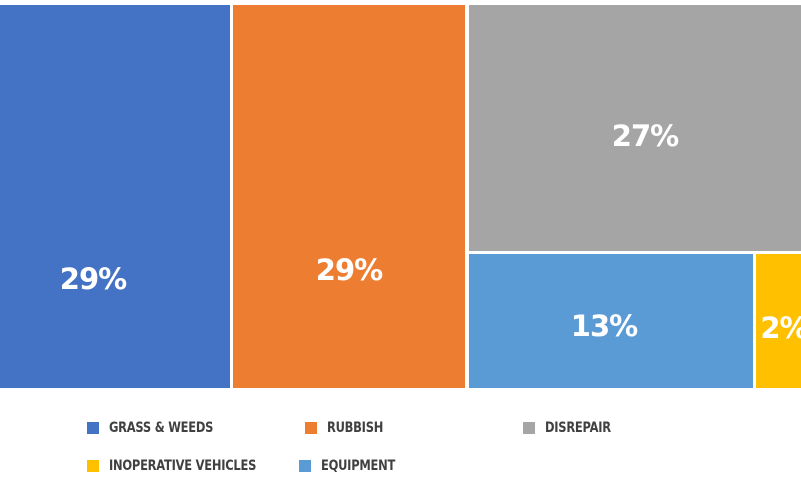  I want to click on legend-label-inoperative-vehicles: INOPERATIVE VEHICLES, so click(183, 466).